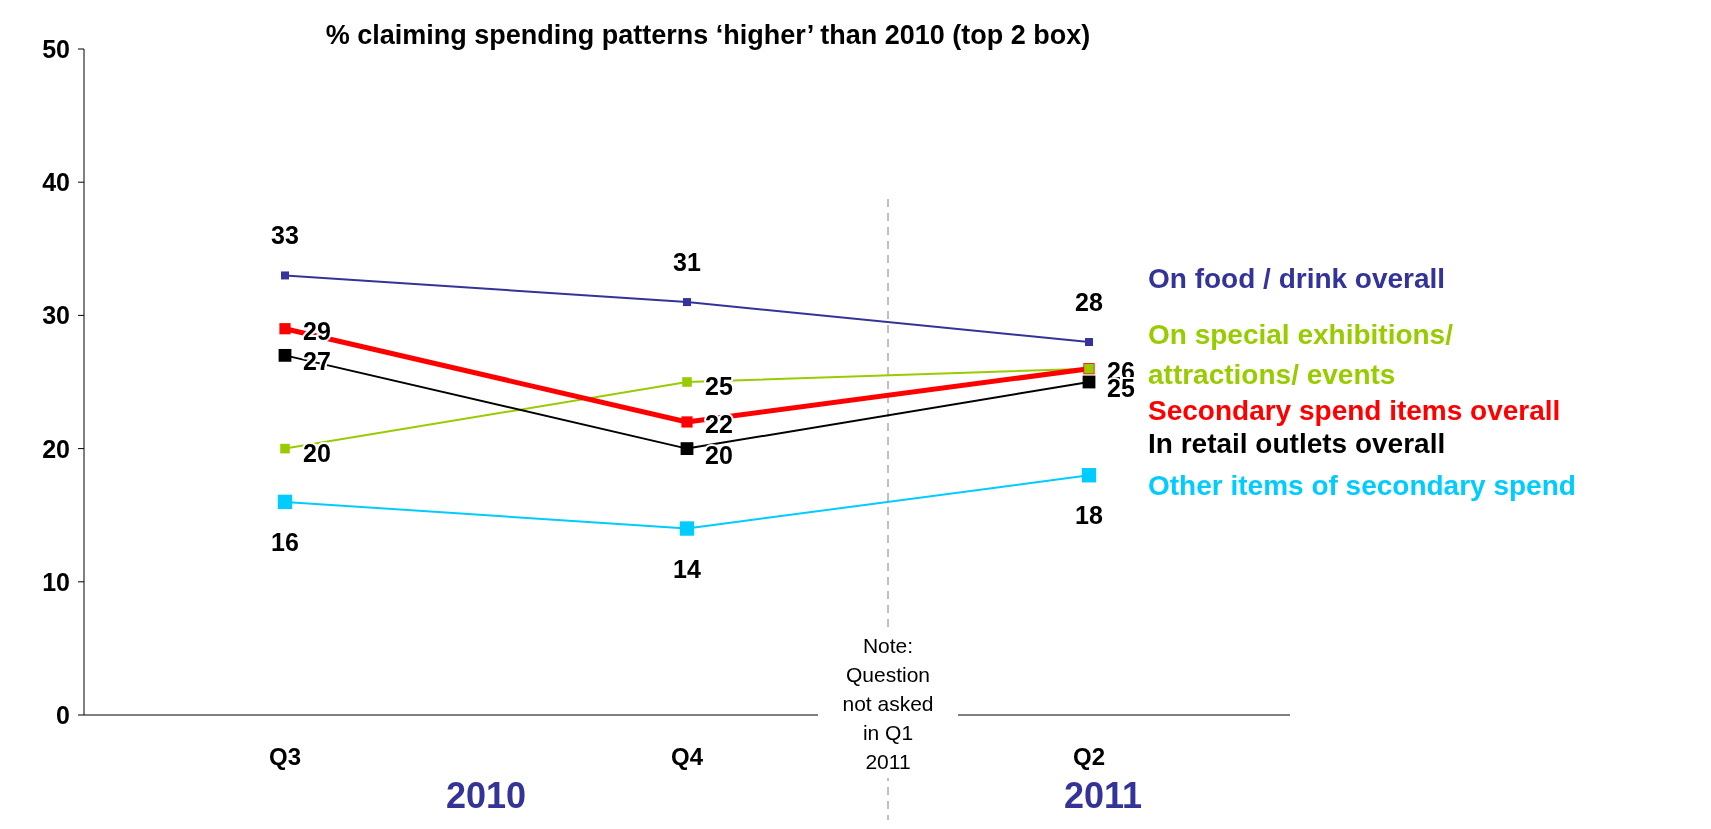 The height and width of the screenshot is (829, 1711). I want to click on data-label: 28, so click(1089, 302).